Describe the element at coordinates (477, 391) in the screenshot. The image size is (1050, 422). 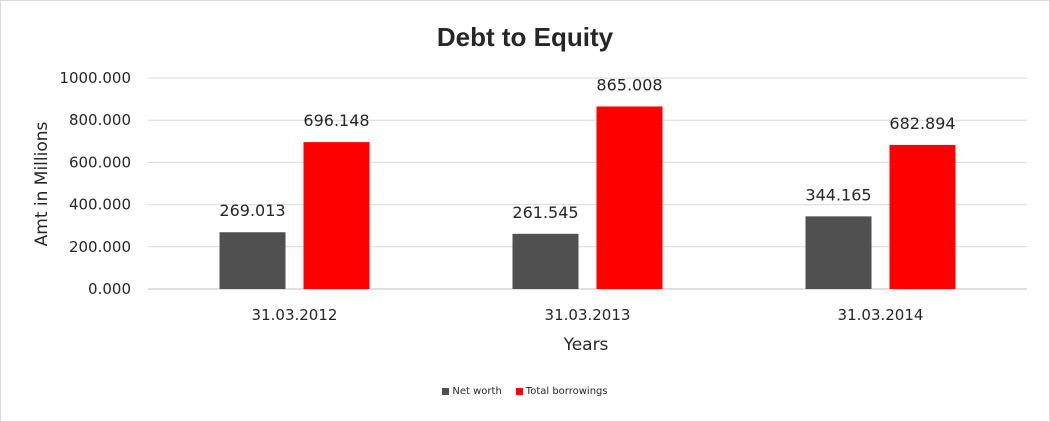
I see `legend-label-net-worth: Net worth` at that location.